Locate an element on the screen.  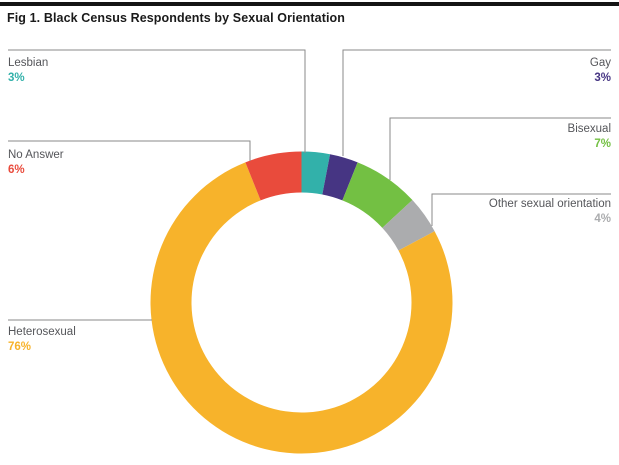
donut-segment-no-answer is located at coordinates (273, 176).